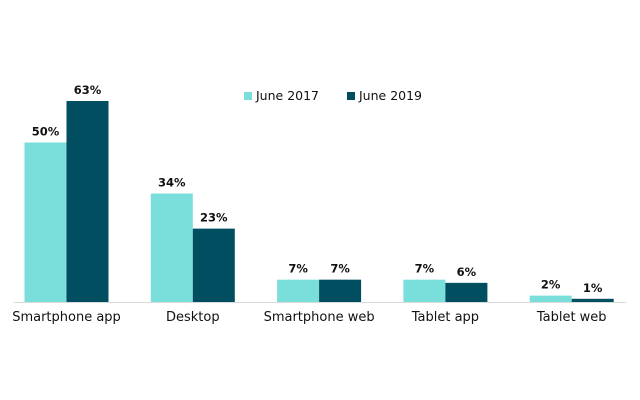 The height and width of the screenshot is (400, 640). What do you see at coordinates (46, 131) in the screenshot?
I see `value-label-smartphone-app-june-2017: 50%` at bounding box center [46, 131].